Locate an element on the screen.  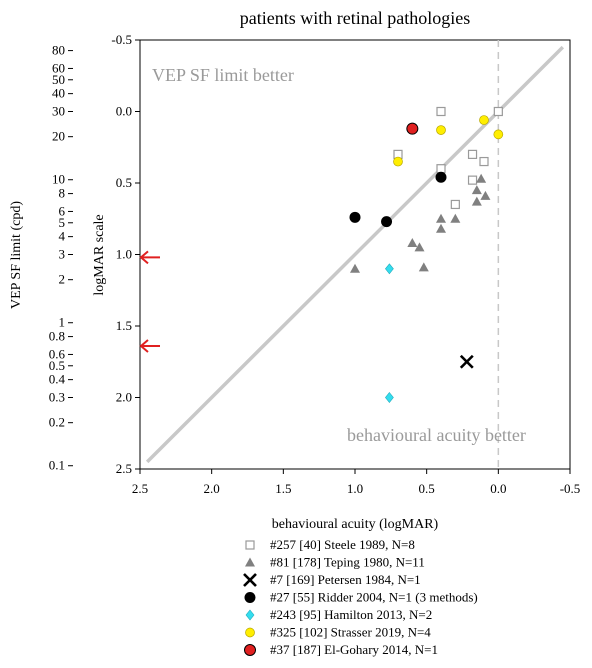
cpd-tick-label: 5 is located at coordinates (62, 222).